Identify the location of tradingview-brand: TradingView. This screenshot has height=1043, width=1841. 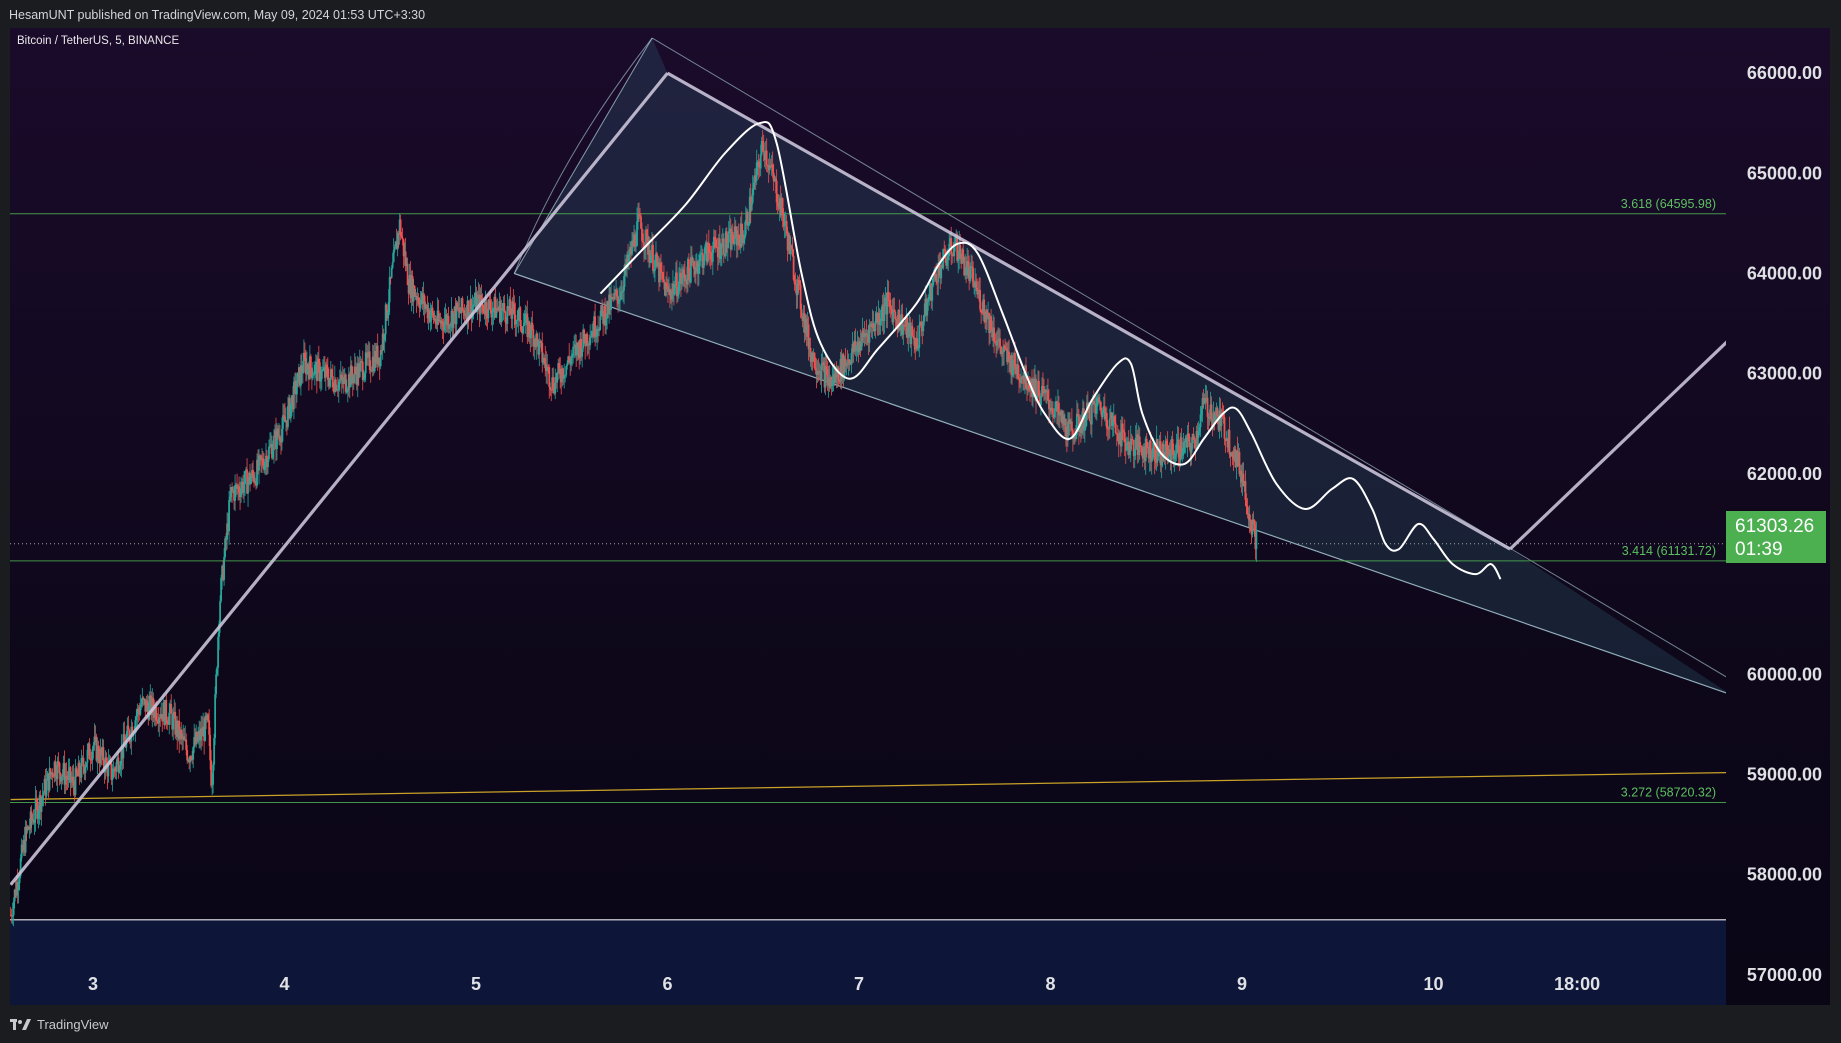
(59, 1024).